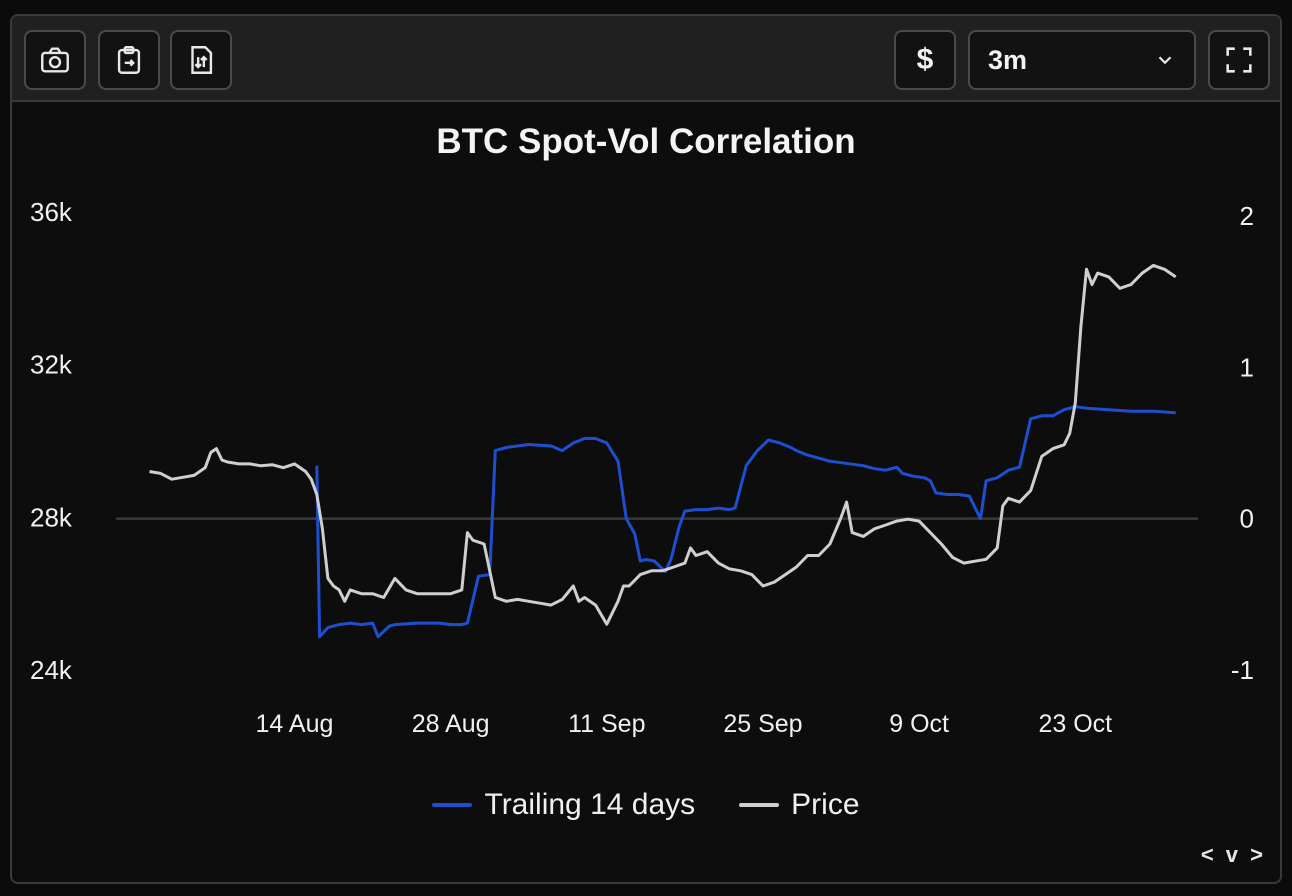 Image resolution: width=1292 pixels, height=896 pixels. I want to click on legend-item-trailing: Trailing 14 days, so click(563, 805).